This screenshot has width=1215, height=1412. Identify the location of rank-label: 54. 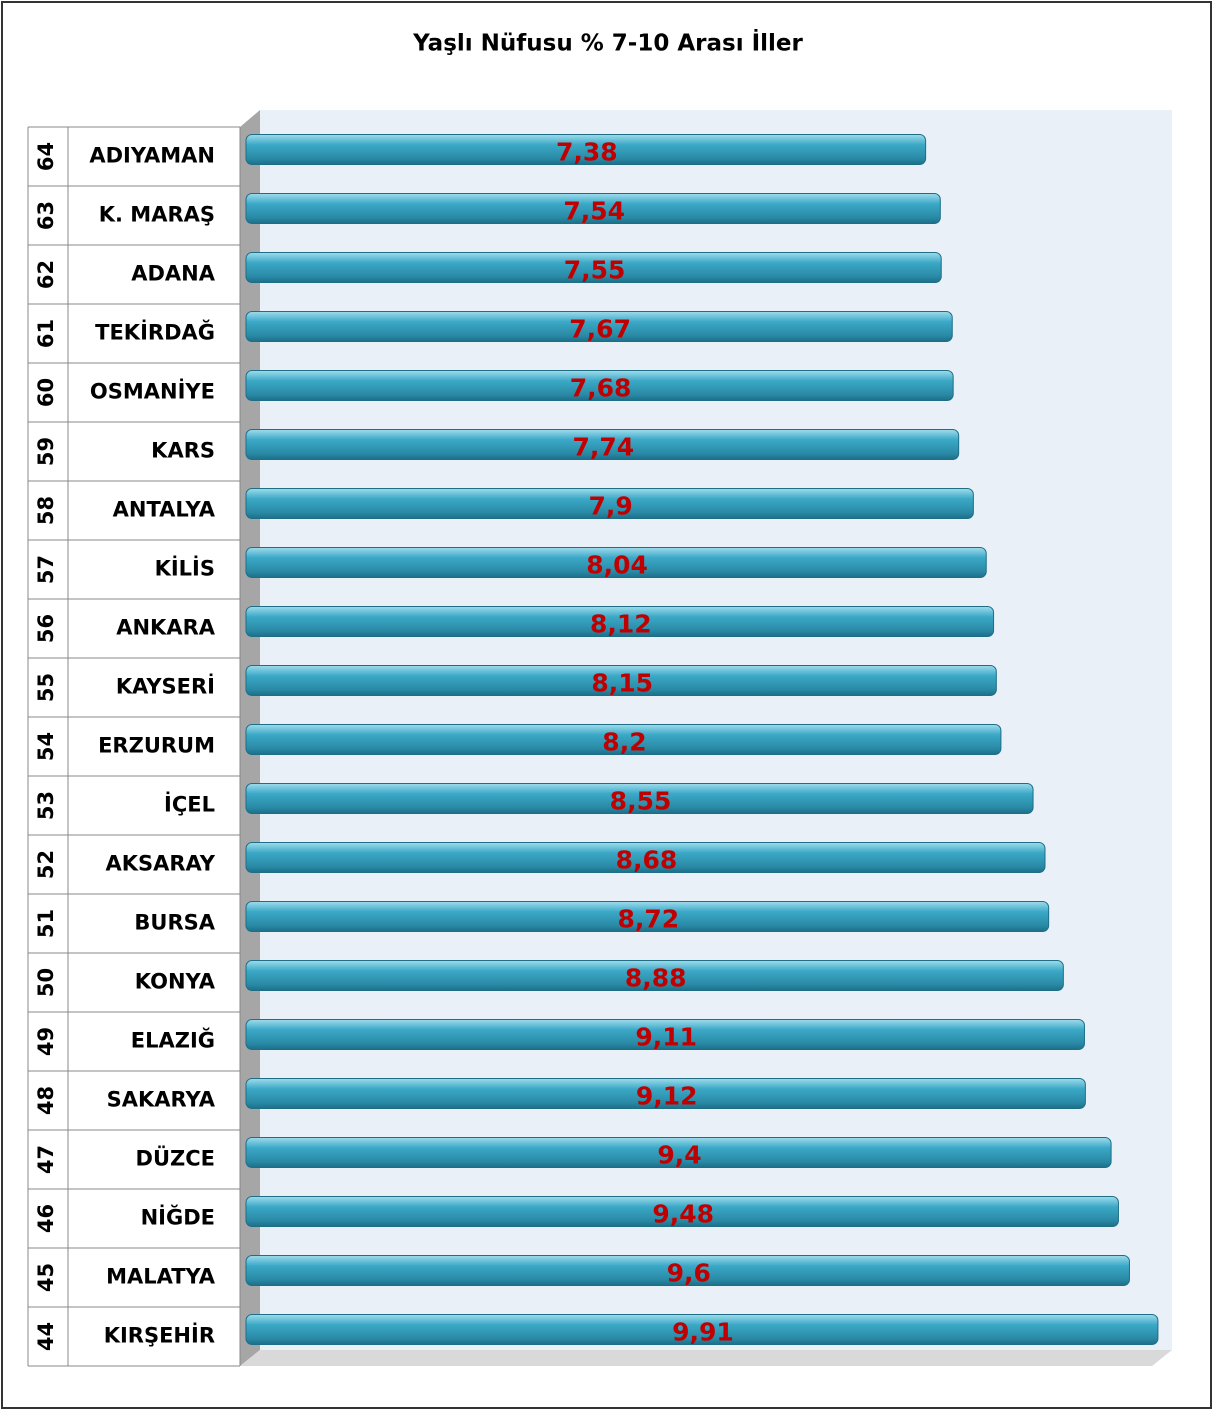
(46, 746).